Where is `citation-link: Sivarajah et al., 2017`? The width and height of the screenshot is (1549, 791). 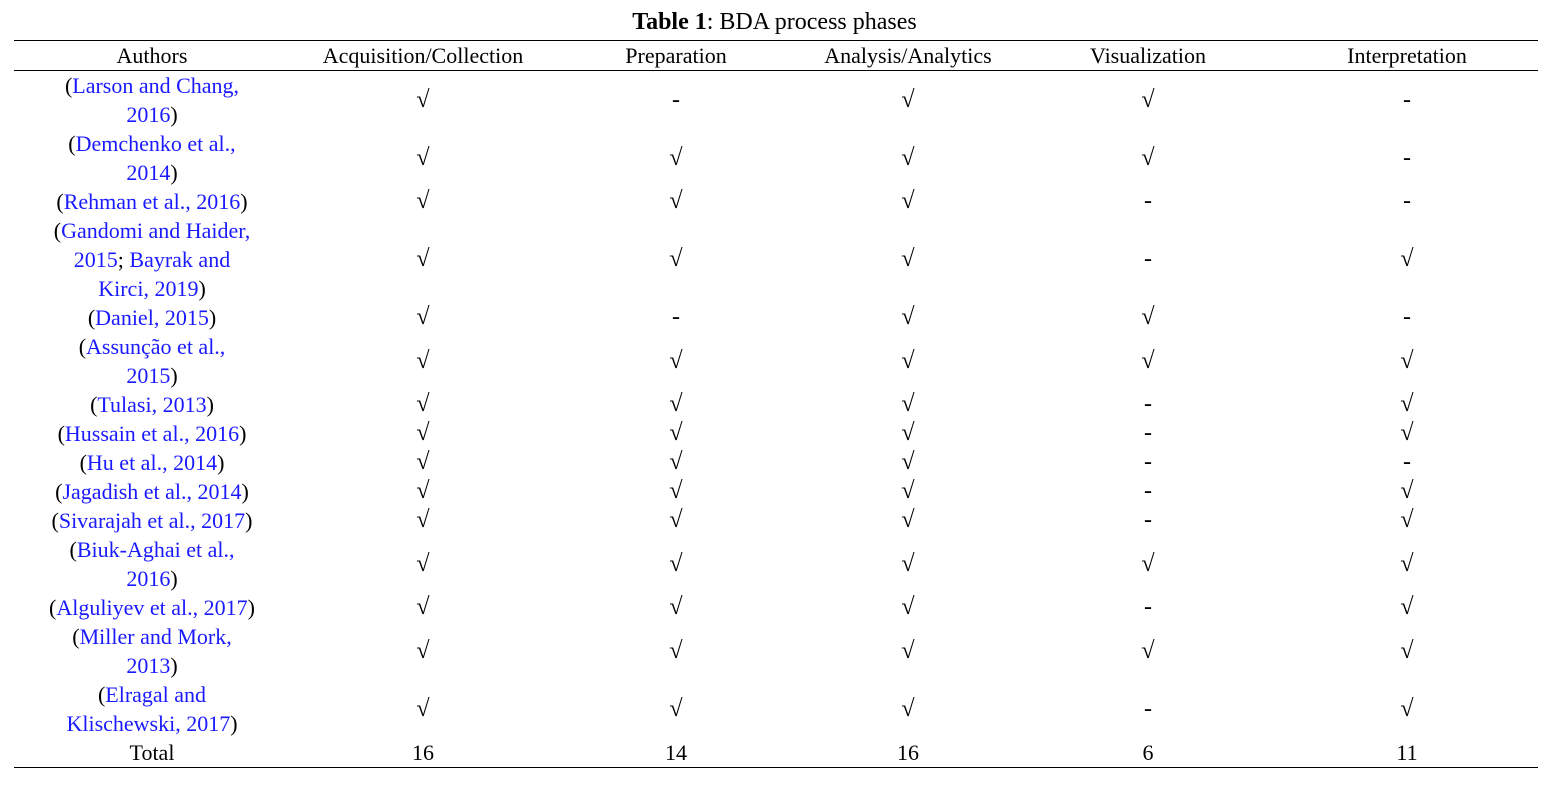
citation-link: Sivarajah et al., 2017 is located at coordinates (152, 520).